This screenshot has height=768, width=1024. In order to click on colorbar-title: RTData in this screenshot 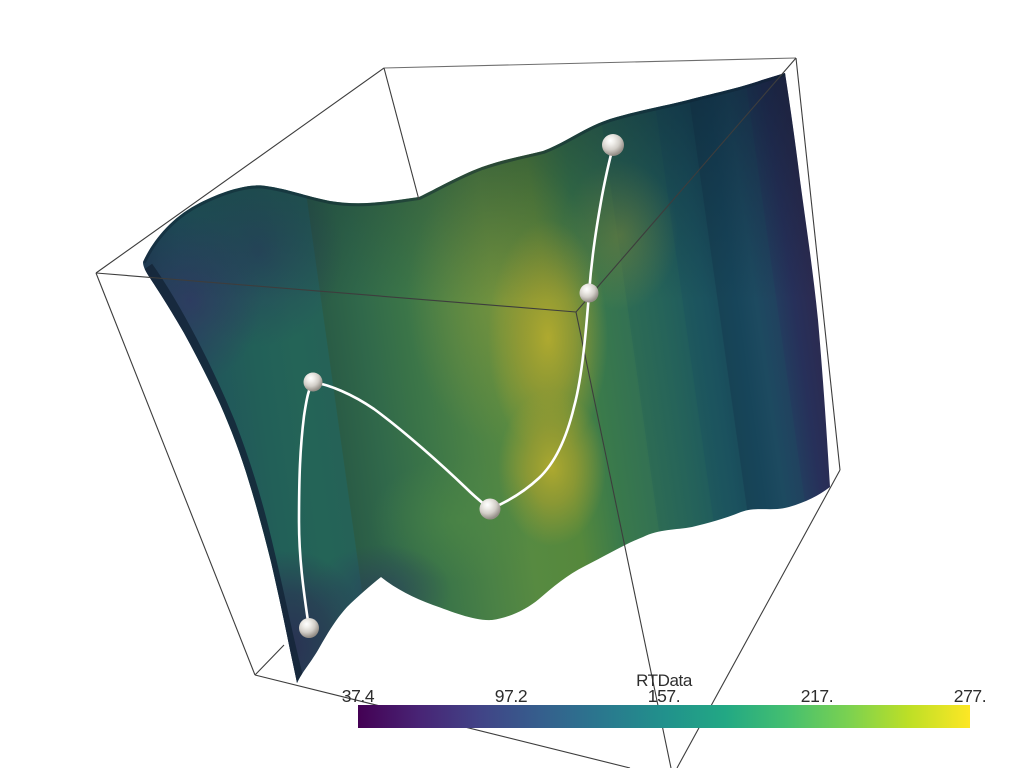, I will do `click(664, 680)`.